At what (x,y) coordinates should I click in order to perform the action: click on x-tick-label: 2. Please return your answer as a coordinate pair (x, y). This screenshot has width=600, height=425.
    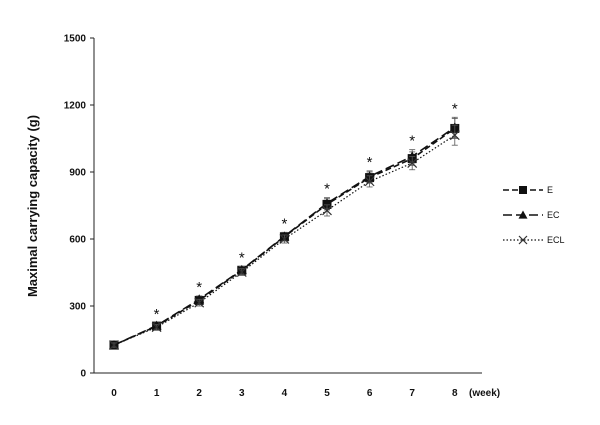
    Looking at the image, I should click on (199, 393).